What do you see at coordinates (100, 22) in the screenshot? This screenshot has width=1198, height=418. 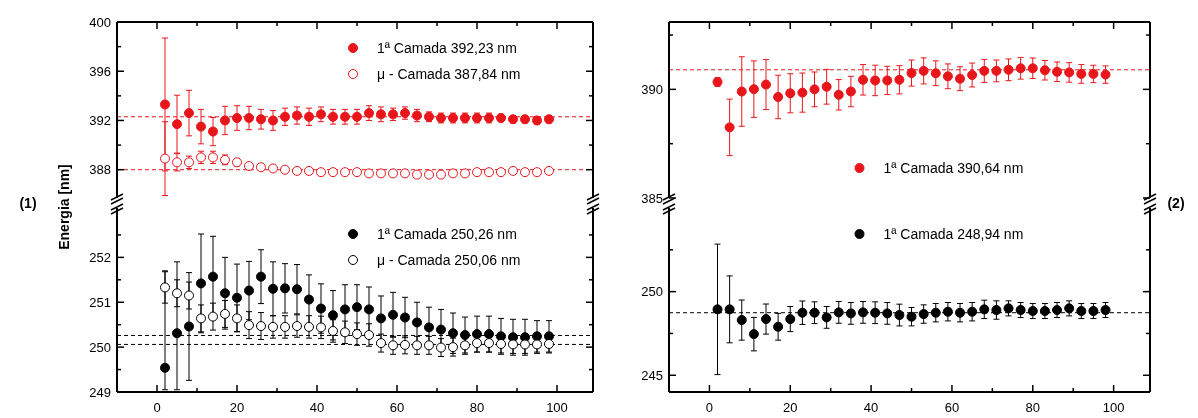 I see `y-tick-label: 400` at bounding box center [100, 22].